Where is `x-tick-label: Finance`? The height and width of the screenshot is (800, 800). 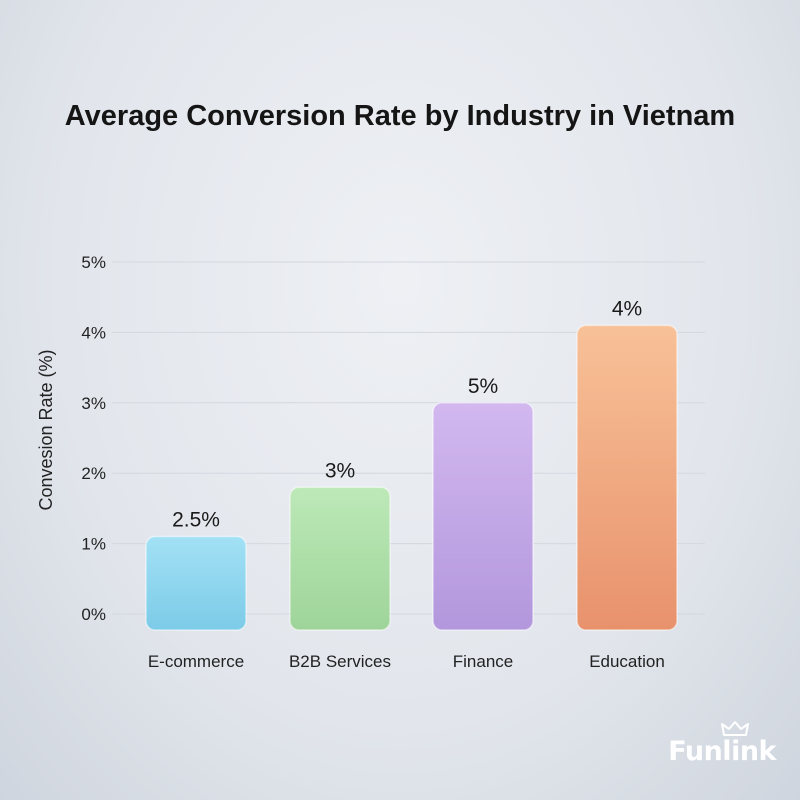 x-tick-label: Finance is located at coordinates (483, 661).